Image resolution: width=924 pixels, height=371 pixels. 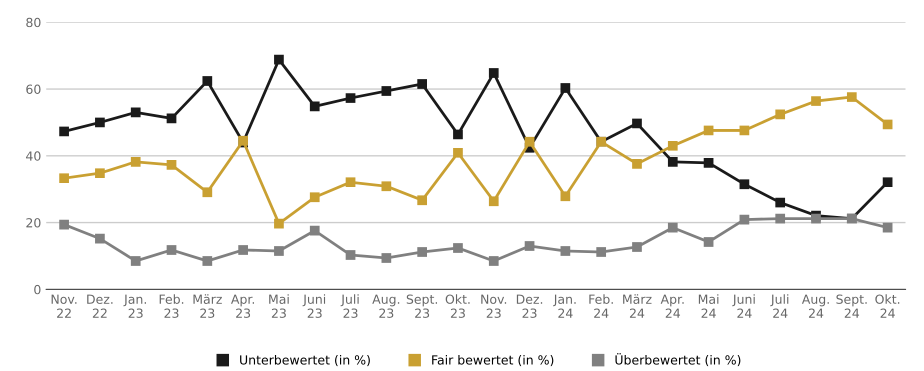 What do you see at coordinates (33, 156) in the screenshot?
I see `y-tick-label: 40` at bounding box center [33, 156].